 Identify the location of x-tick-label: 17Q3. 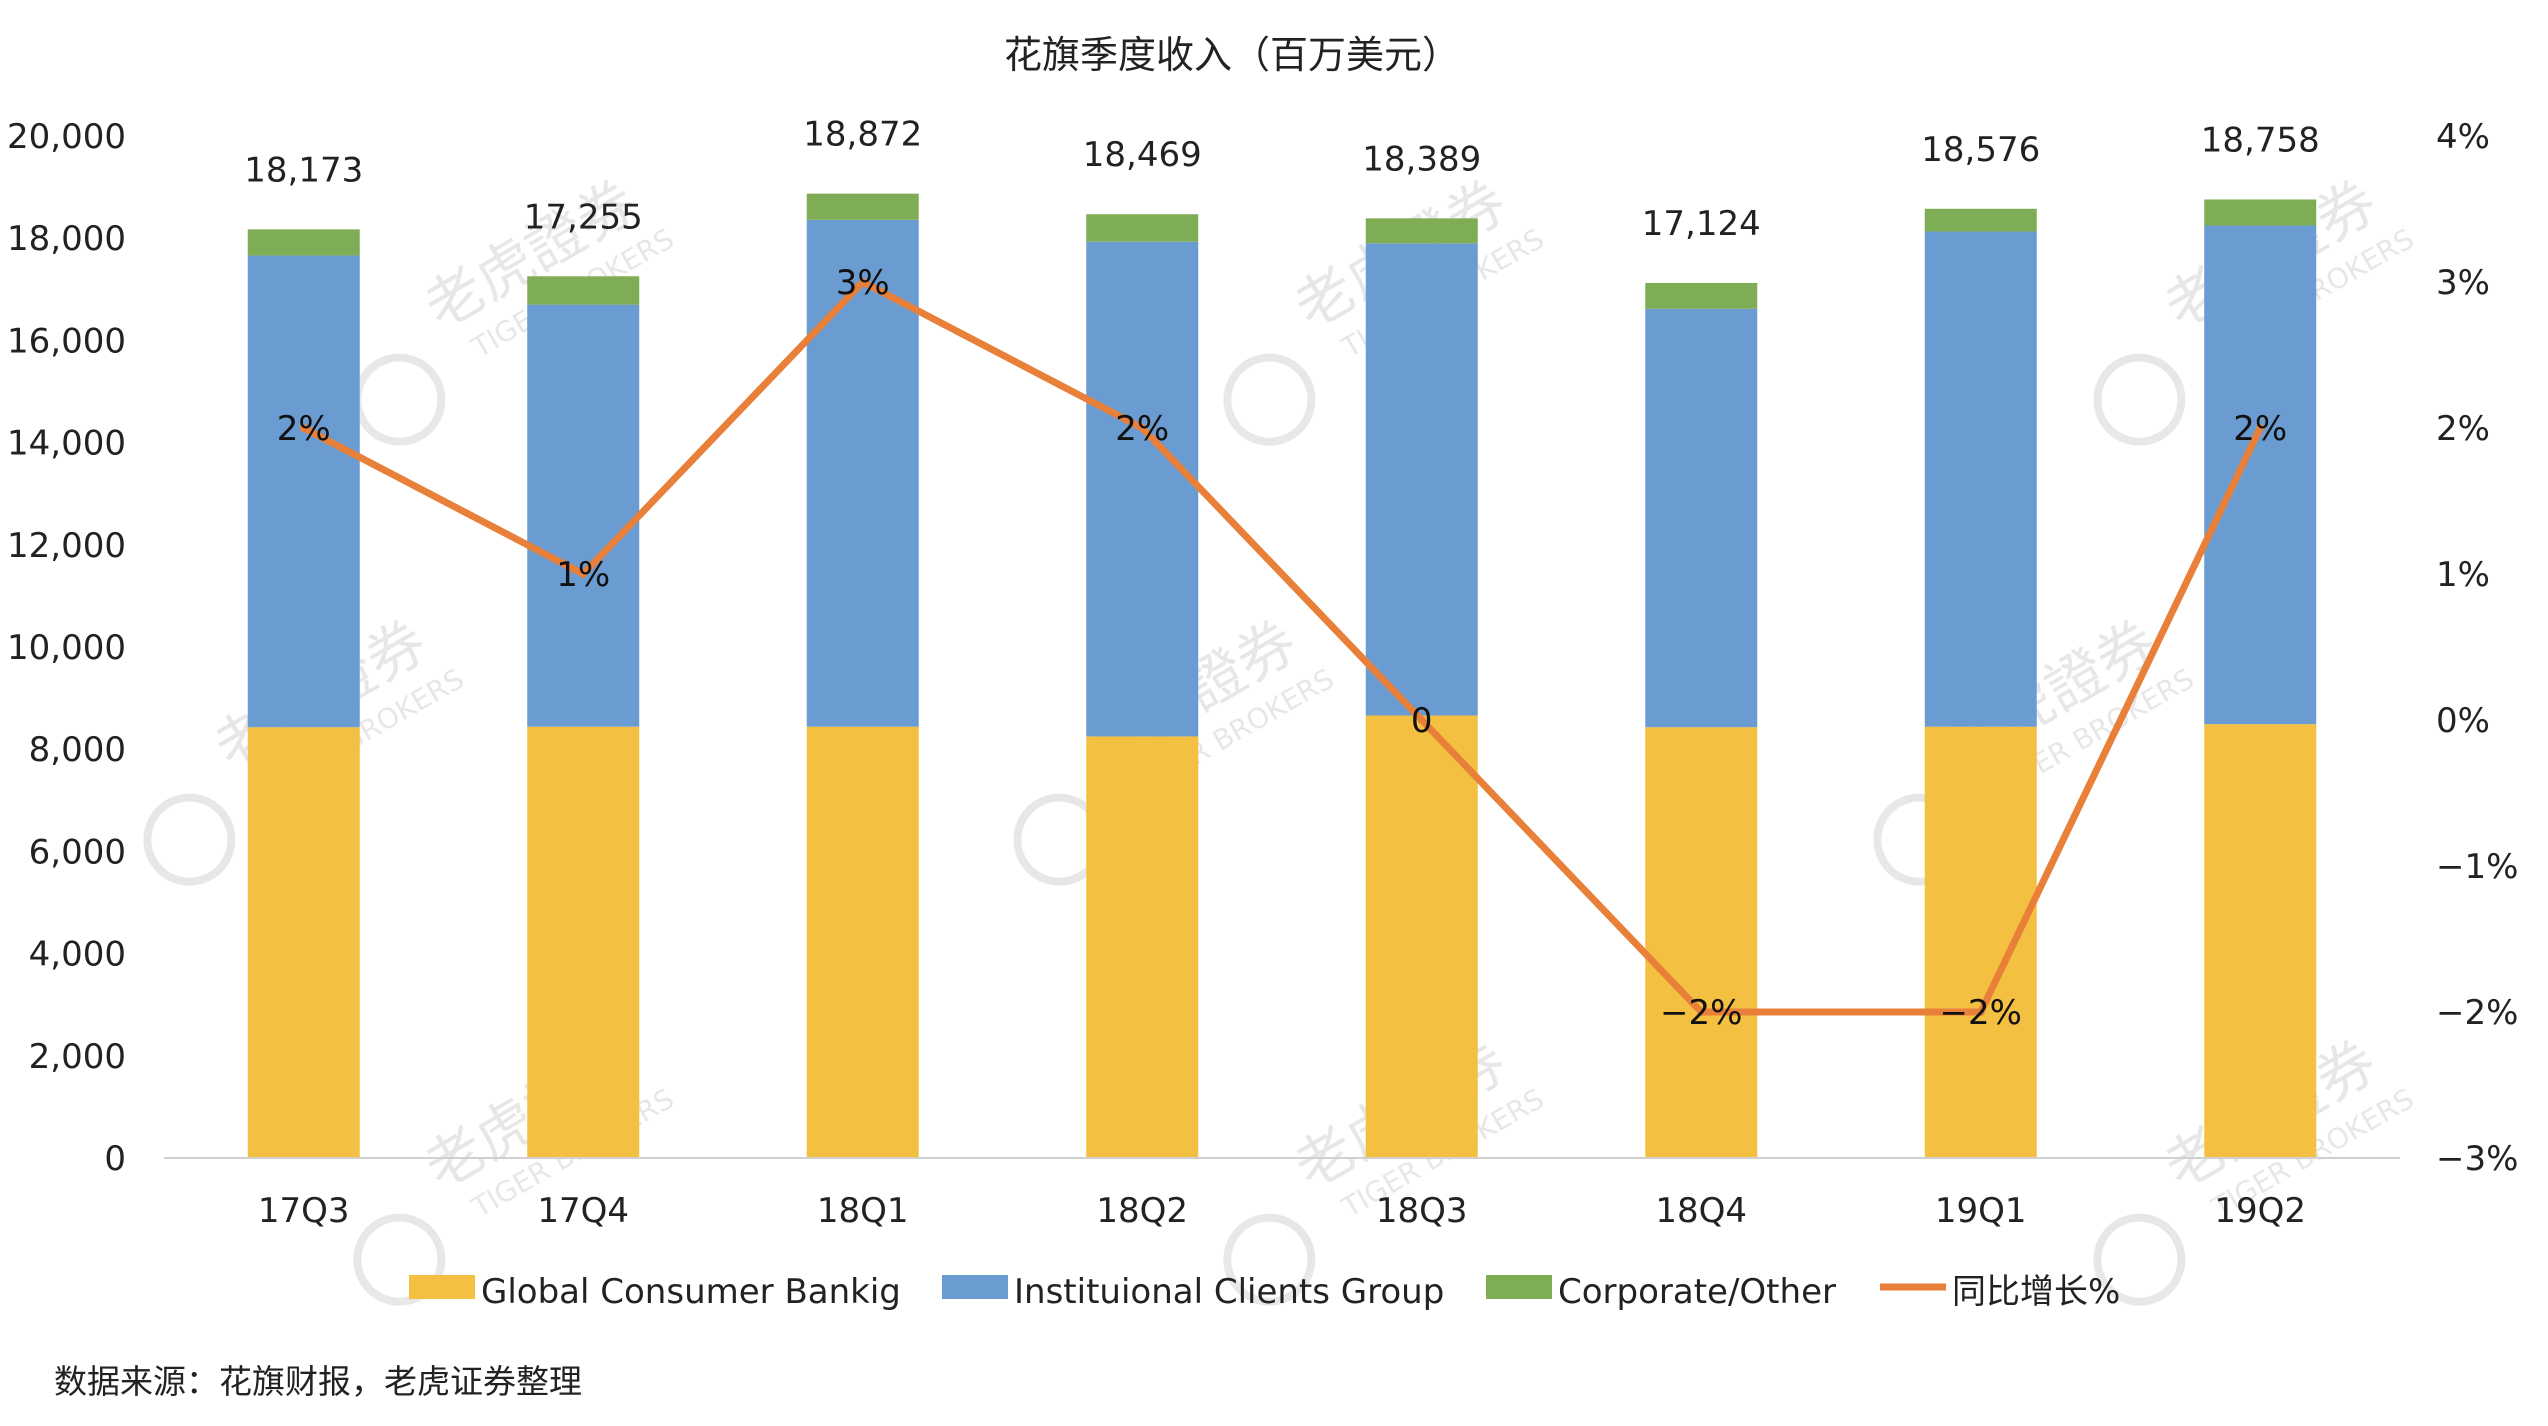
(304, 1211).